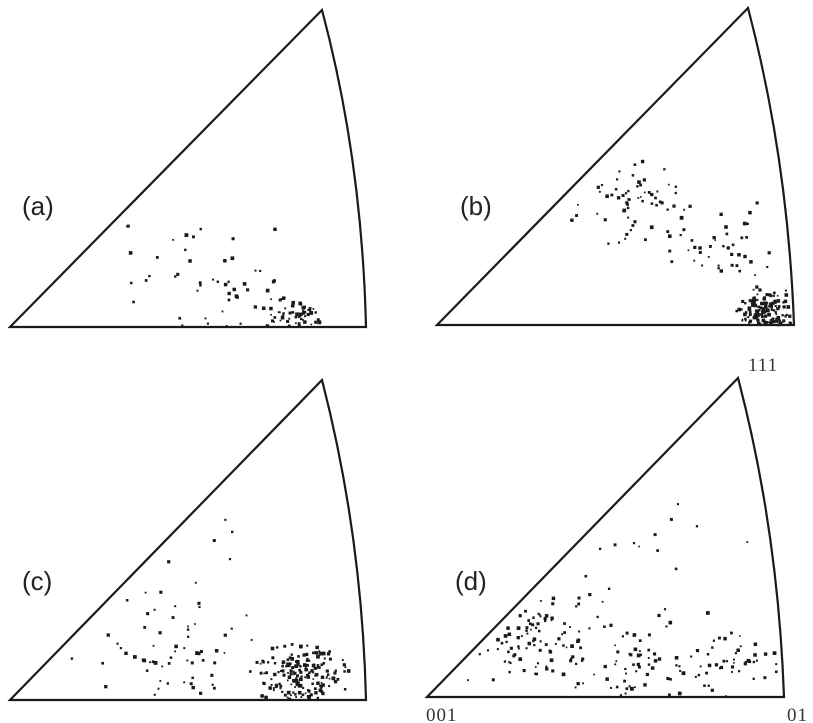 The image size is (813, 723). What do you see at coordinates (476, 206) in the screenshot?
I see `panel-b-label: (b)` at bounding box center [476, 206].